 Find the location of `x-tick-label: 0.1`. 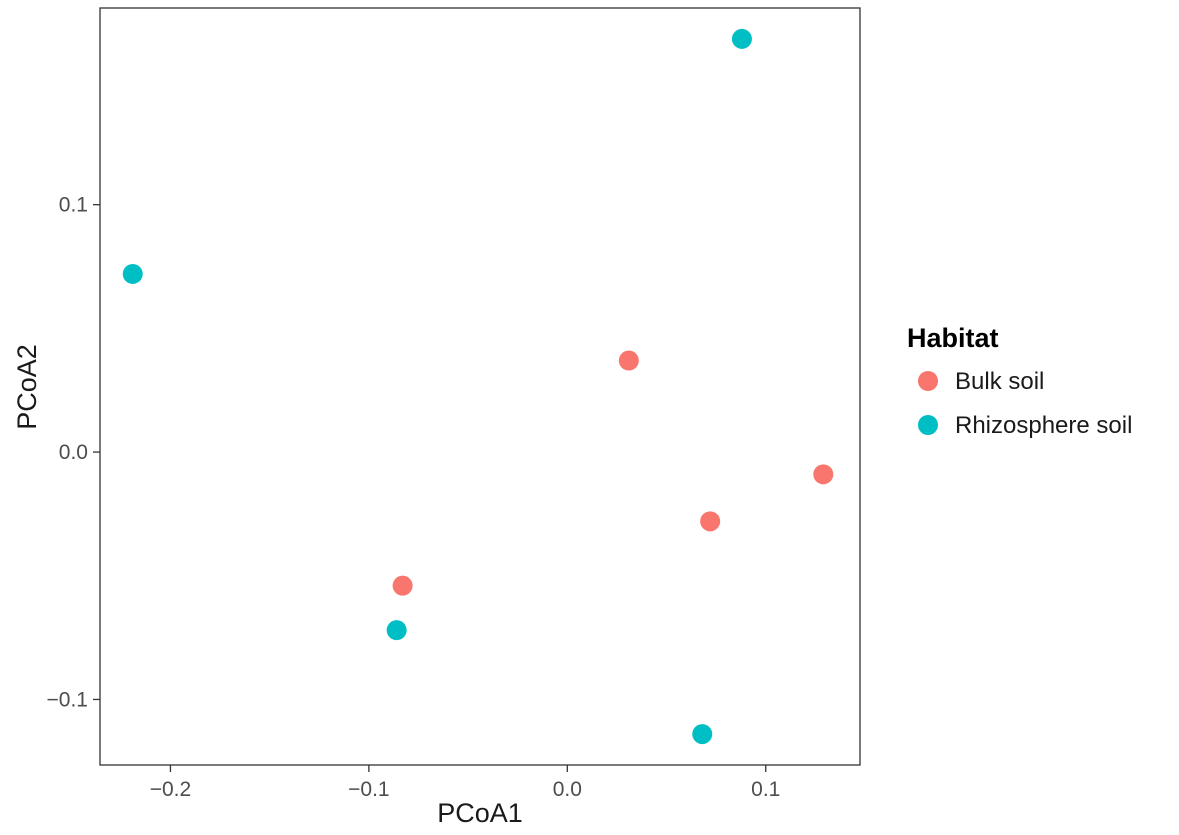

x-tick-label: 0.1 is located at coordinates (765, 789).